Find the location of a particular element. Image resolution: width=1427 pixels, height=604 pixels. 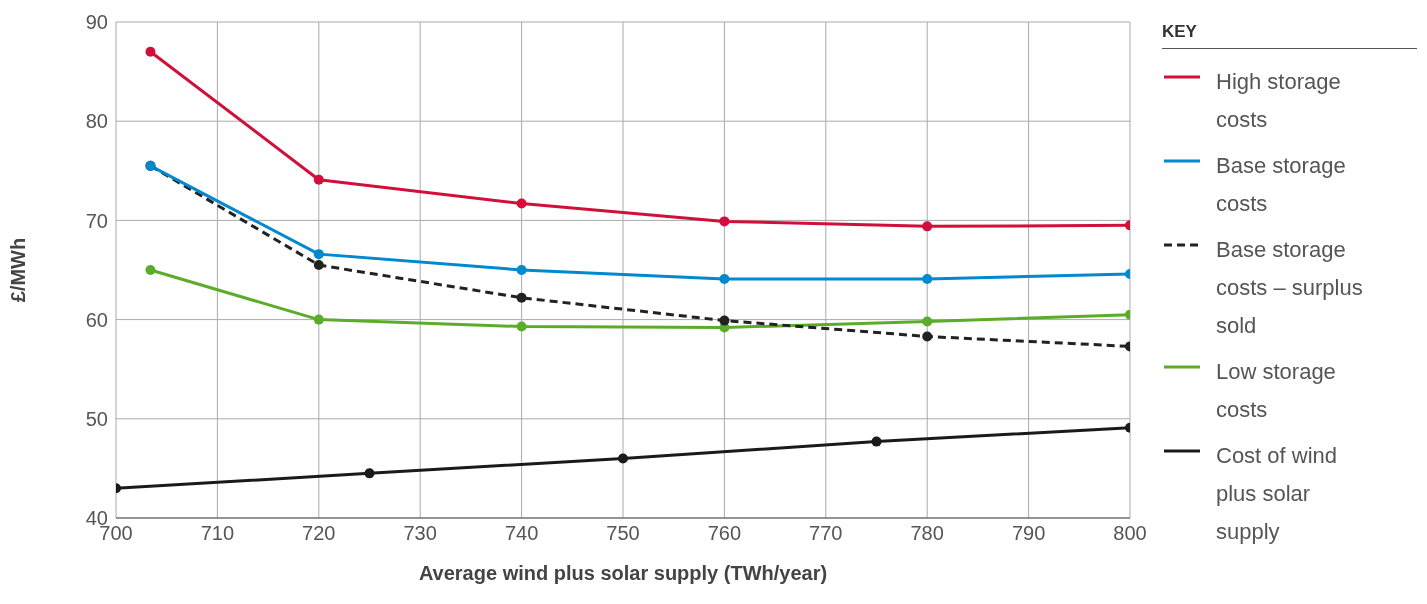

legend-title: KEY is located at coordinates (1289, 35).